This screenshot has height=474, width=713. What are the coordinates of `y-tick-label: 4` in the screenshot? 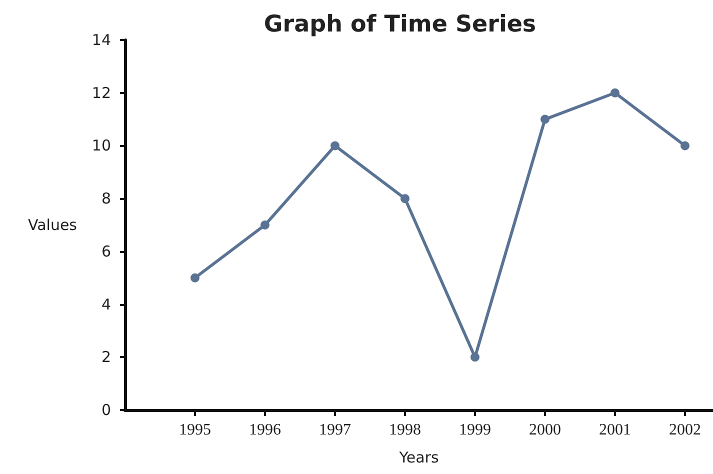 It's located at (106, 304).